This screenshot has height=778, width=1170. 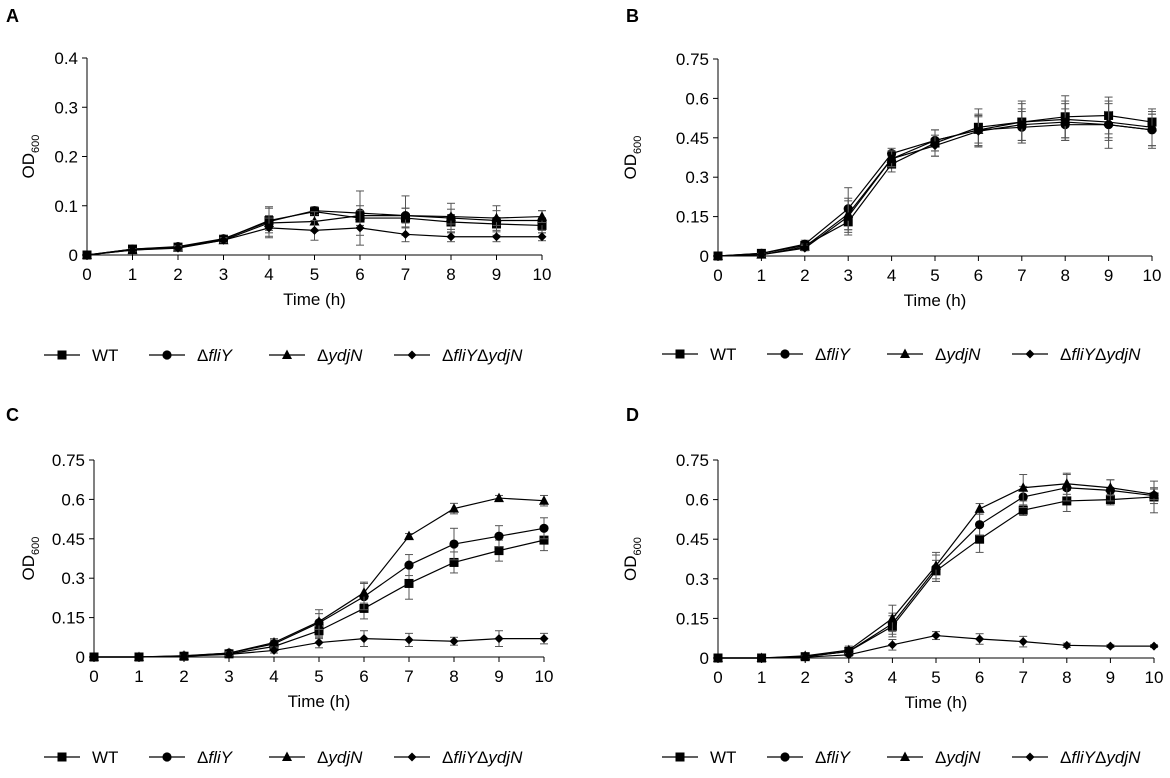 I want to click on panel-label: A, so click(x=12, y=16).